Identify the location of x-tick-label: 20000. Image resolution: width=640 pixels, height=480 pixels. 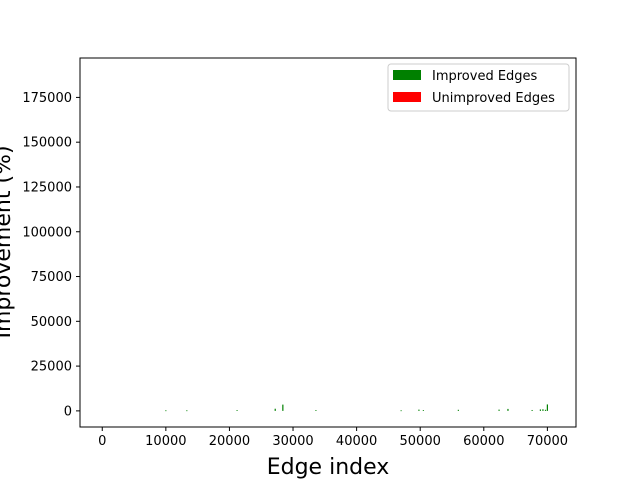
(229, 441).